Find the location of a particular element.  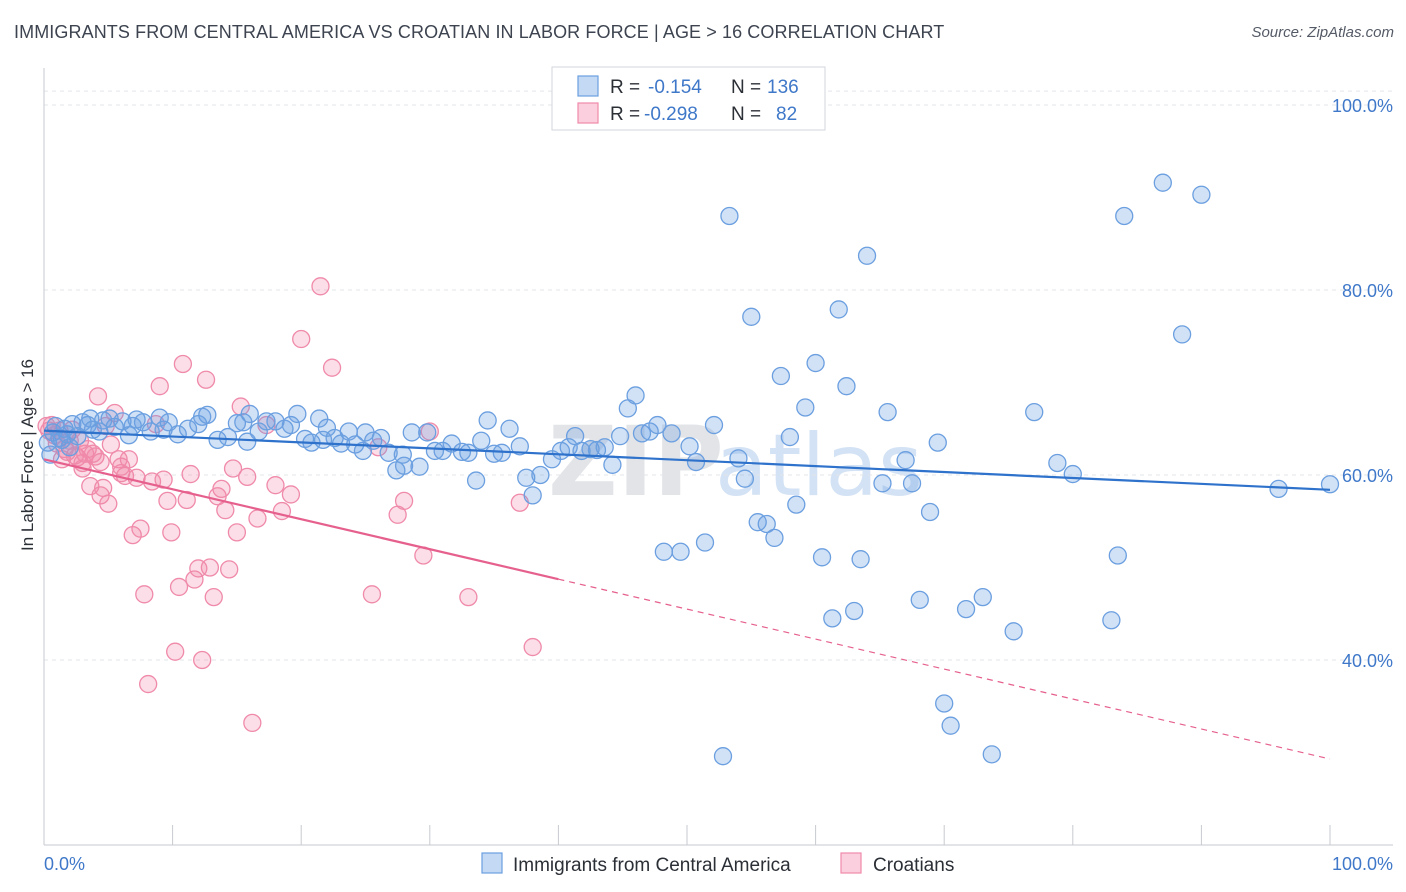

y-axis-title: In Labor Force | Age > 16 is located at coordinates (27, 455).